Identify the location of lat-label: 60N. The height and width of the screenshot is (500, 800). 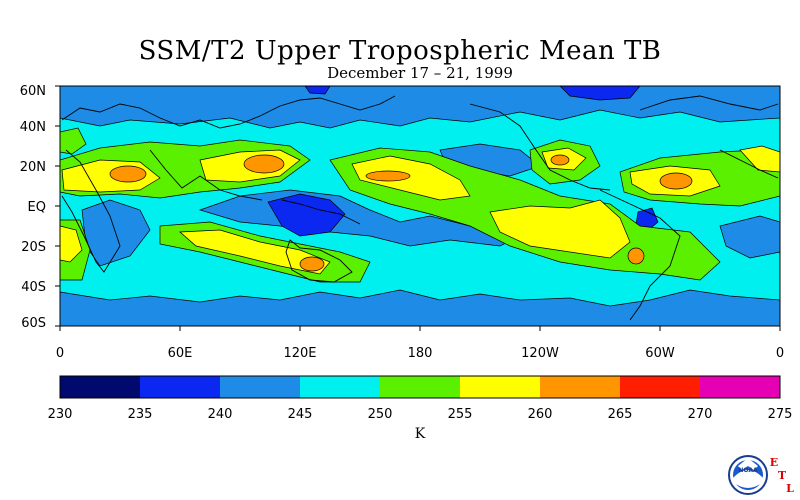
(33, 91).